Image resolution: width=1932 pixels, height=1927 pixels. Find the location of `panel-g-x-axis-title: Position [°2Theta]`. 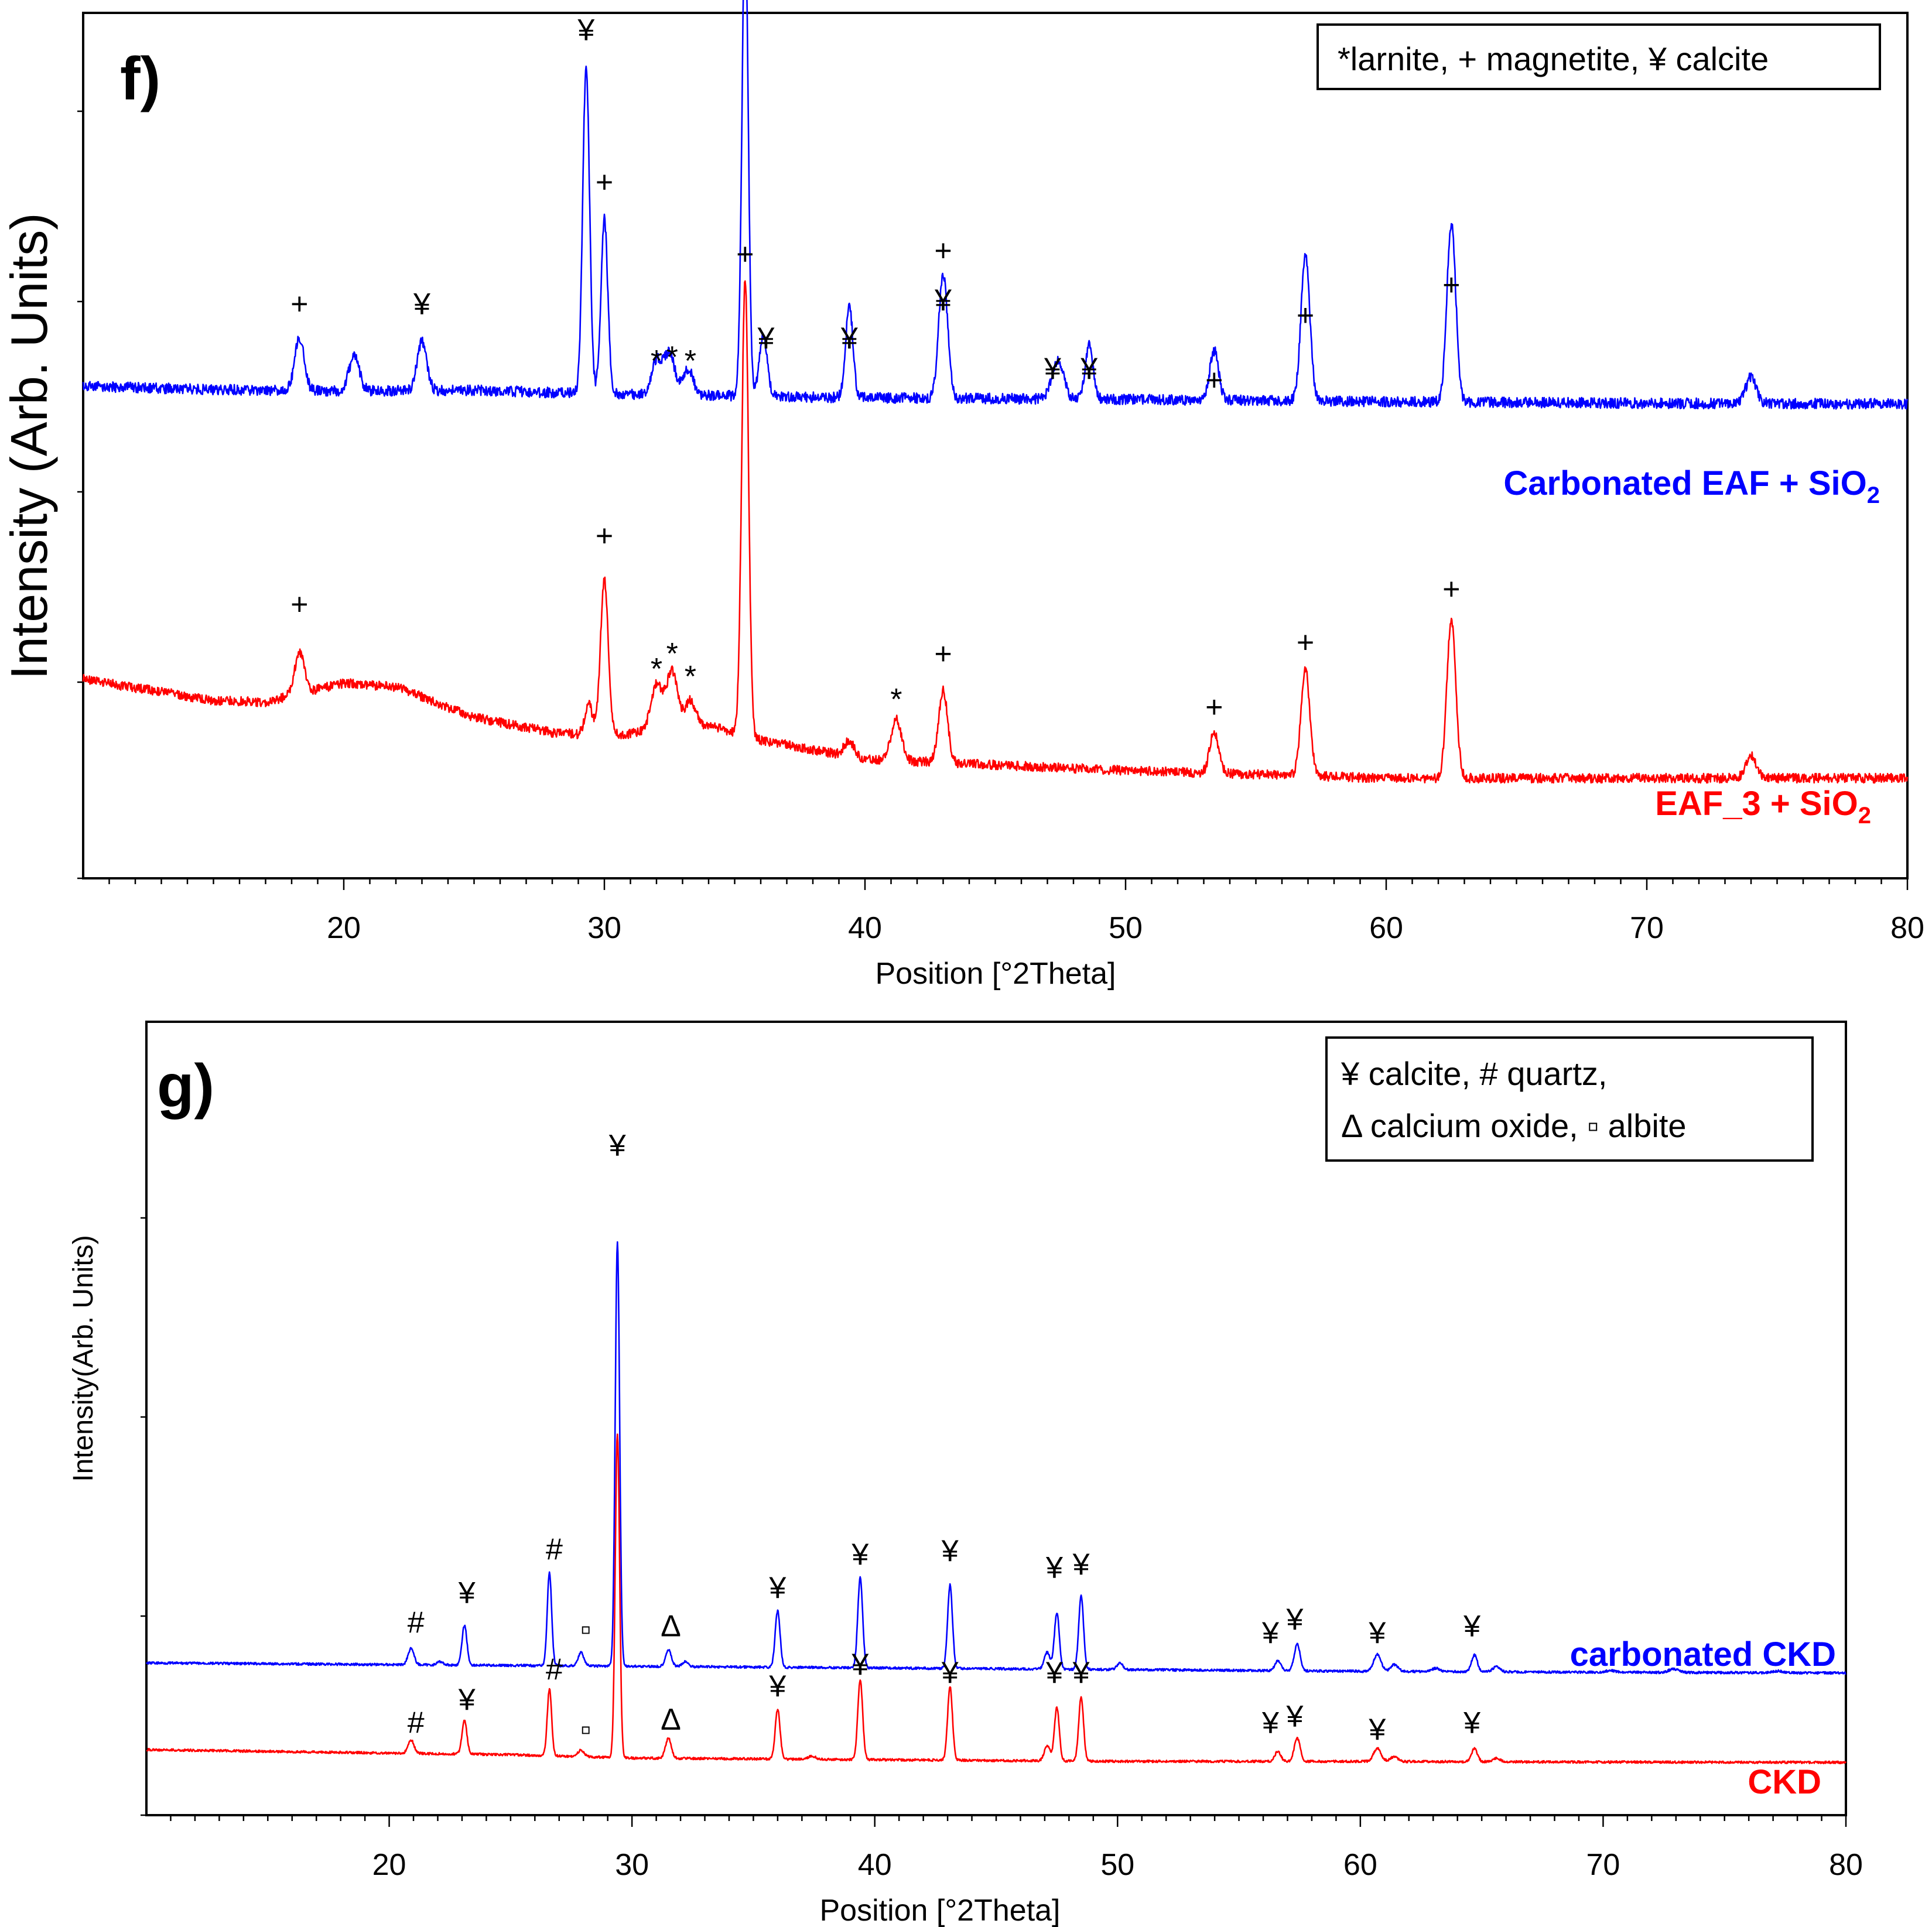

panel-g-x-axis-title: Position [°2Theta] is located at coordinates (939, 1911).